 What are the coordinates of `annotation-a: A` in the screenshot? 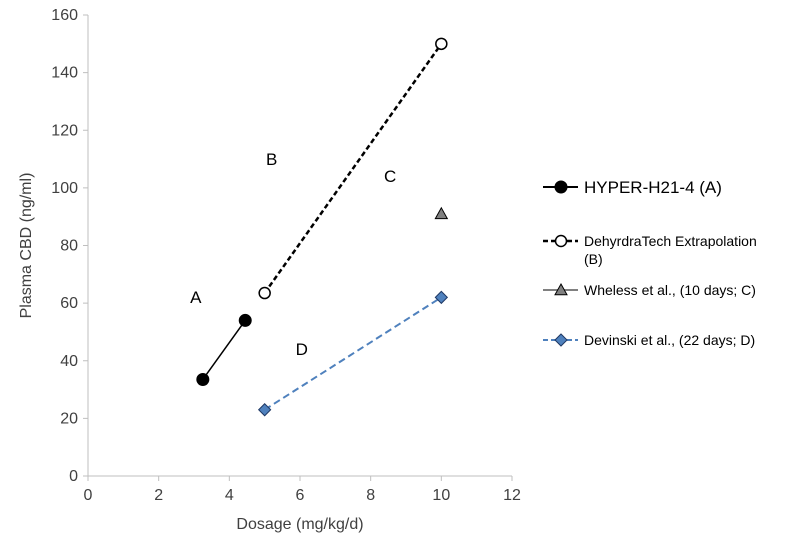 It's located at (196, 297).